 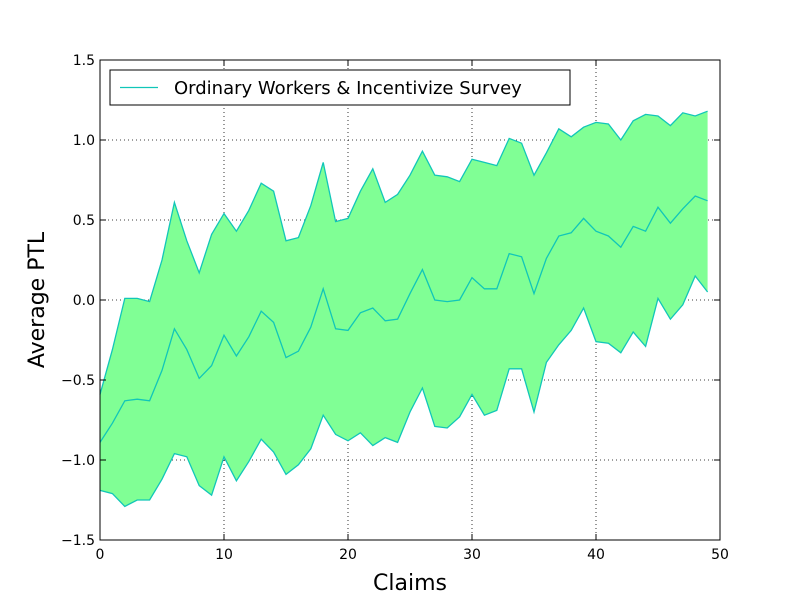 What do you see at coordinates (472, 555) in the screenshot?
I see `x-tick-label: 30` at bounding box center [472, 555].